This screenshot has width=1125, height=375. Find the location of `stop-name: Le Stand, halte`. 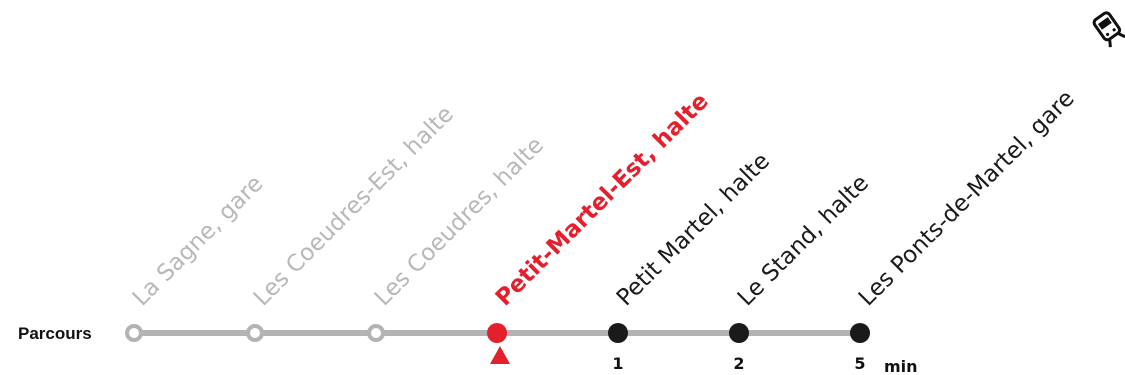

stop-name: Le Stand, halte is located at coordinates (803, 240).